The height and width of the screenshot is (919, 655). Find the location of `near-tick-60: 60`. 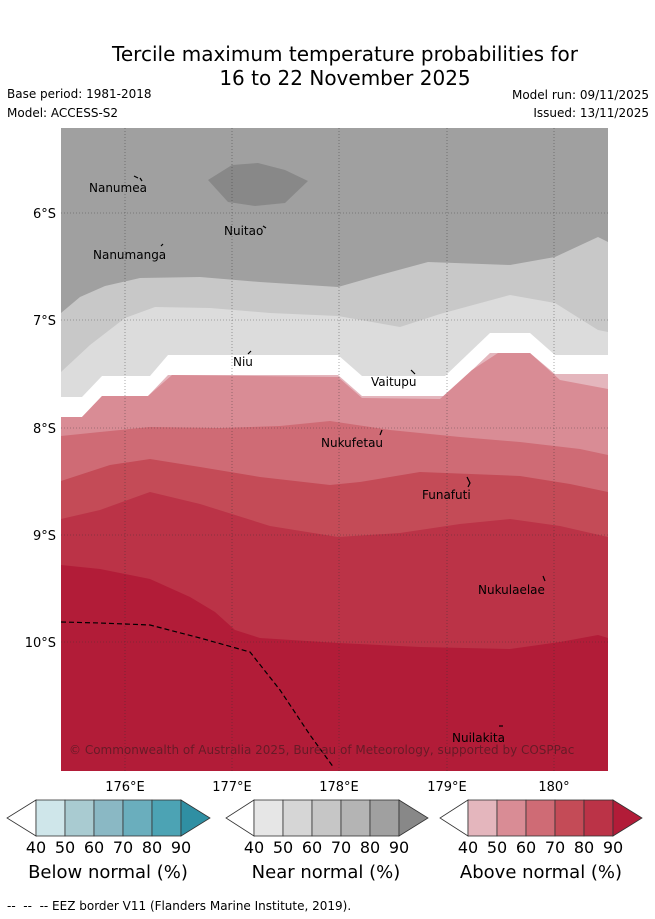

near-tick-60: 60 is located at coordinates (312, 847).